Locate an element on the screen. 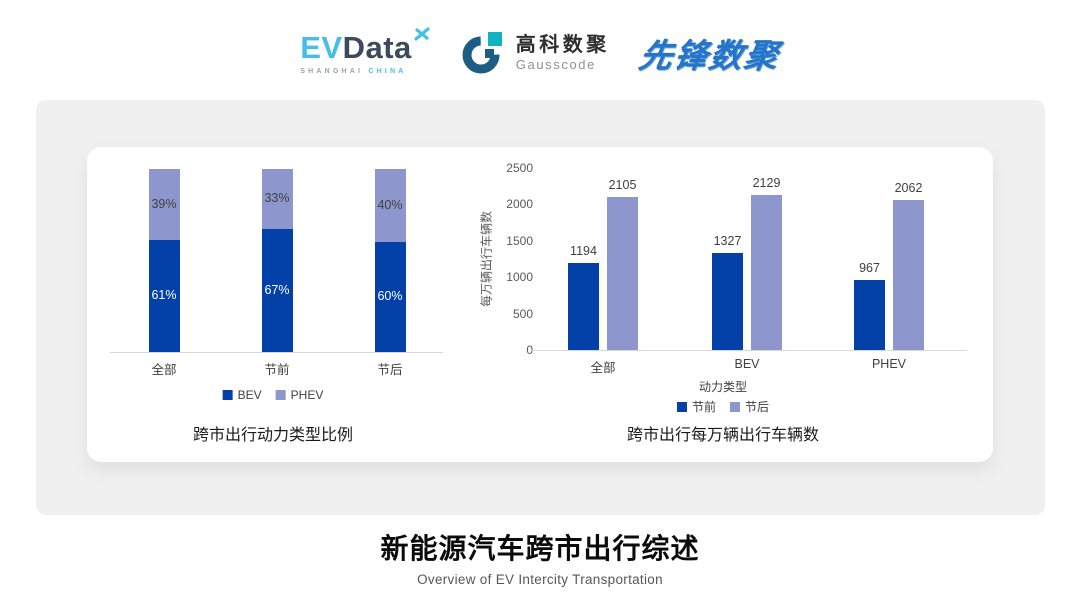  gausscode-text: 高科数聚 Gausscode is located at coordinates (563, 53).